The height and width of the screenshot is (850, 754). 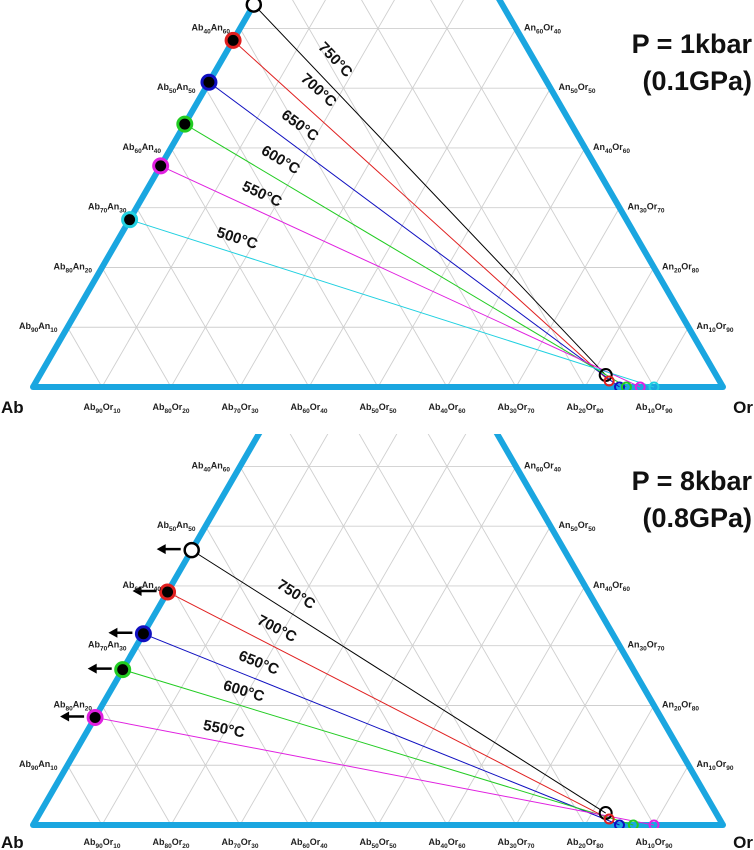 What do you see at coordinates (692, 481) in the screenshot?
I see `pressure-title: P = 8kbar` at bounding box center [692, 481].